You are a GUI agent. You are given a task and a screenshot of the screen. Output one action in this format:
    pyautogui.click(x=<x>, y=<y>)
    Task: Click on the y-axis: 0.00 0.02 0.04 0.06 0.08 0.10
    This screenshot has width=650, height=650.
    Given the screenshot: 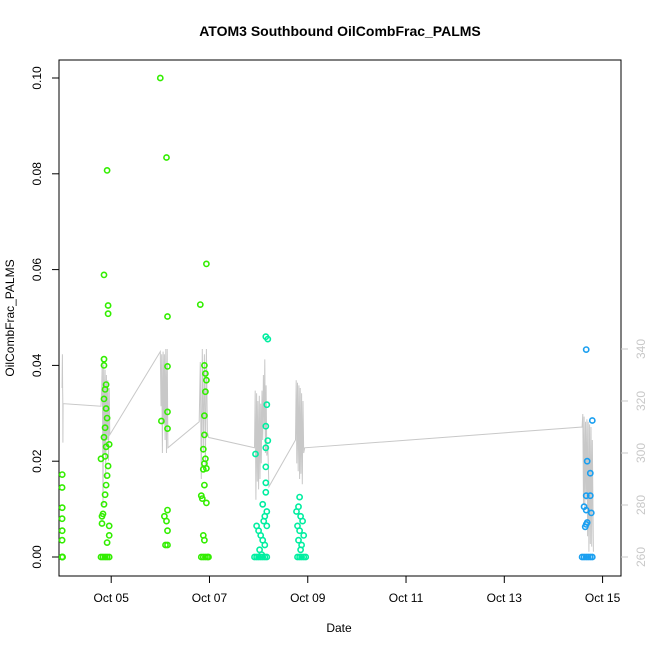 What is the action you would take?
    pyautogui.click(x=44, y=317)
    